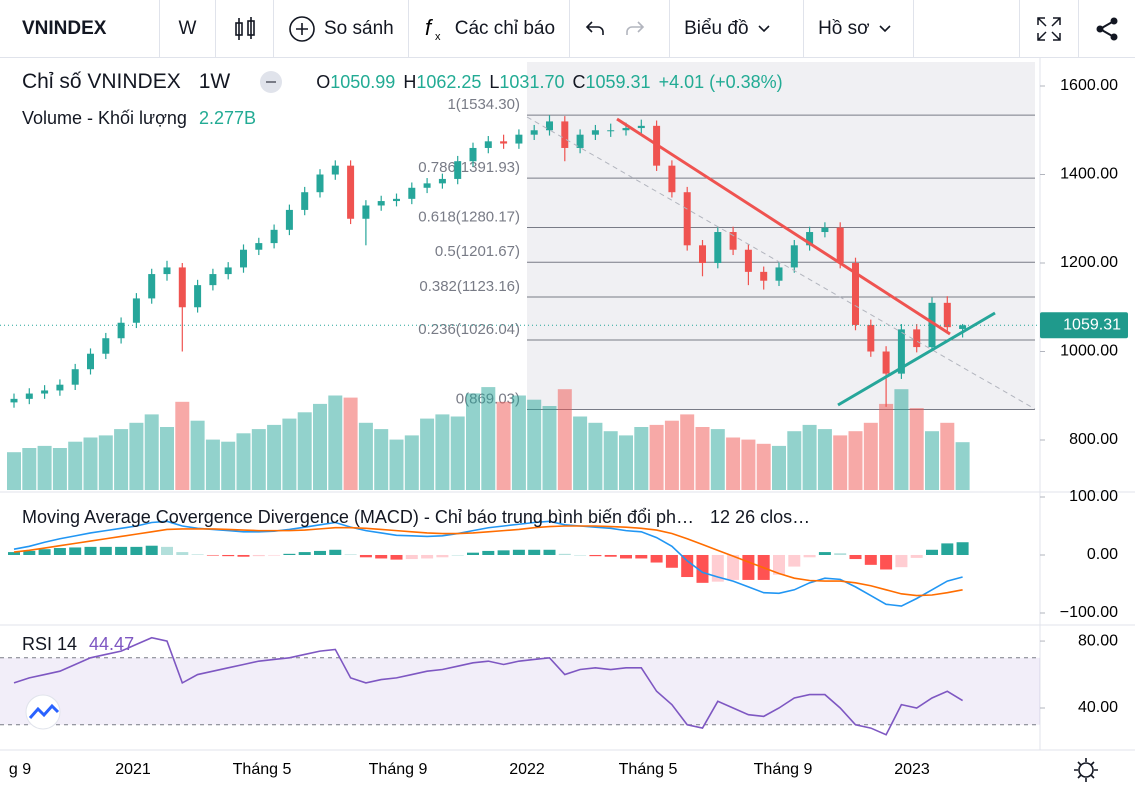 This screenshot has width=1135, height=799. I want to click on fib-label: 0.382(1123.16), so click(469, 286).